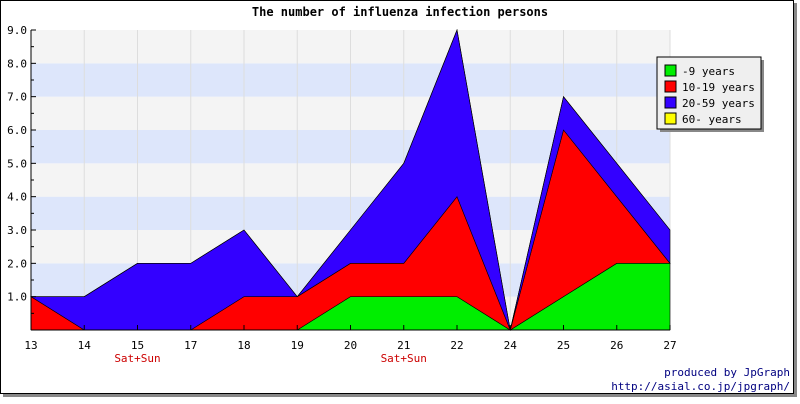 The height and width of the screenshot is (404, 800). Describe the element at coordinates (712, 119) in the screenshot. I see `legend-label-3: 60- years` at that location.